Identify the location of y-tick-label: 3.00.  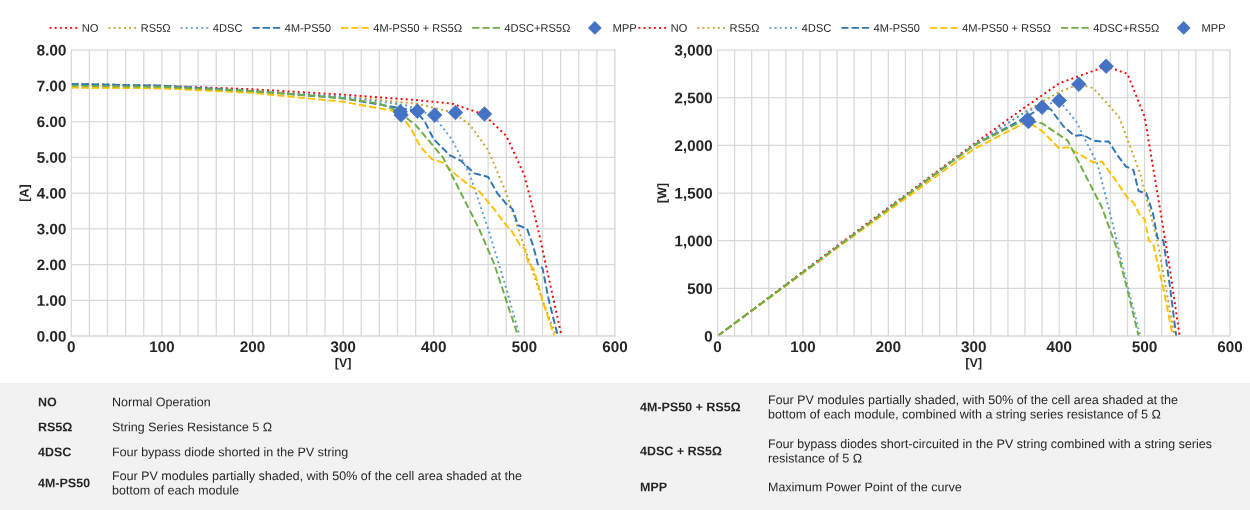
(51, 229).